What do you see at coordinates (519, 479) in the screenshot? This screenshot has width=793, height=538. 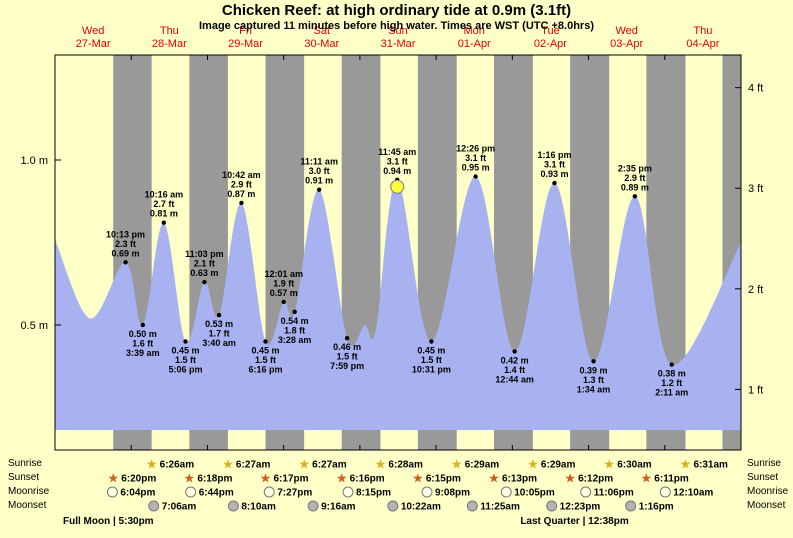 I see `sunset-time: 6:13pm` at bounding box center [519, 479].